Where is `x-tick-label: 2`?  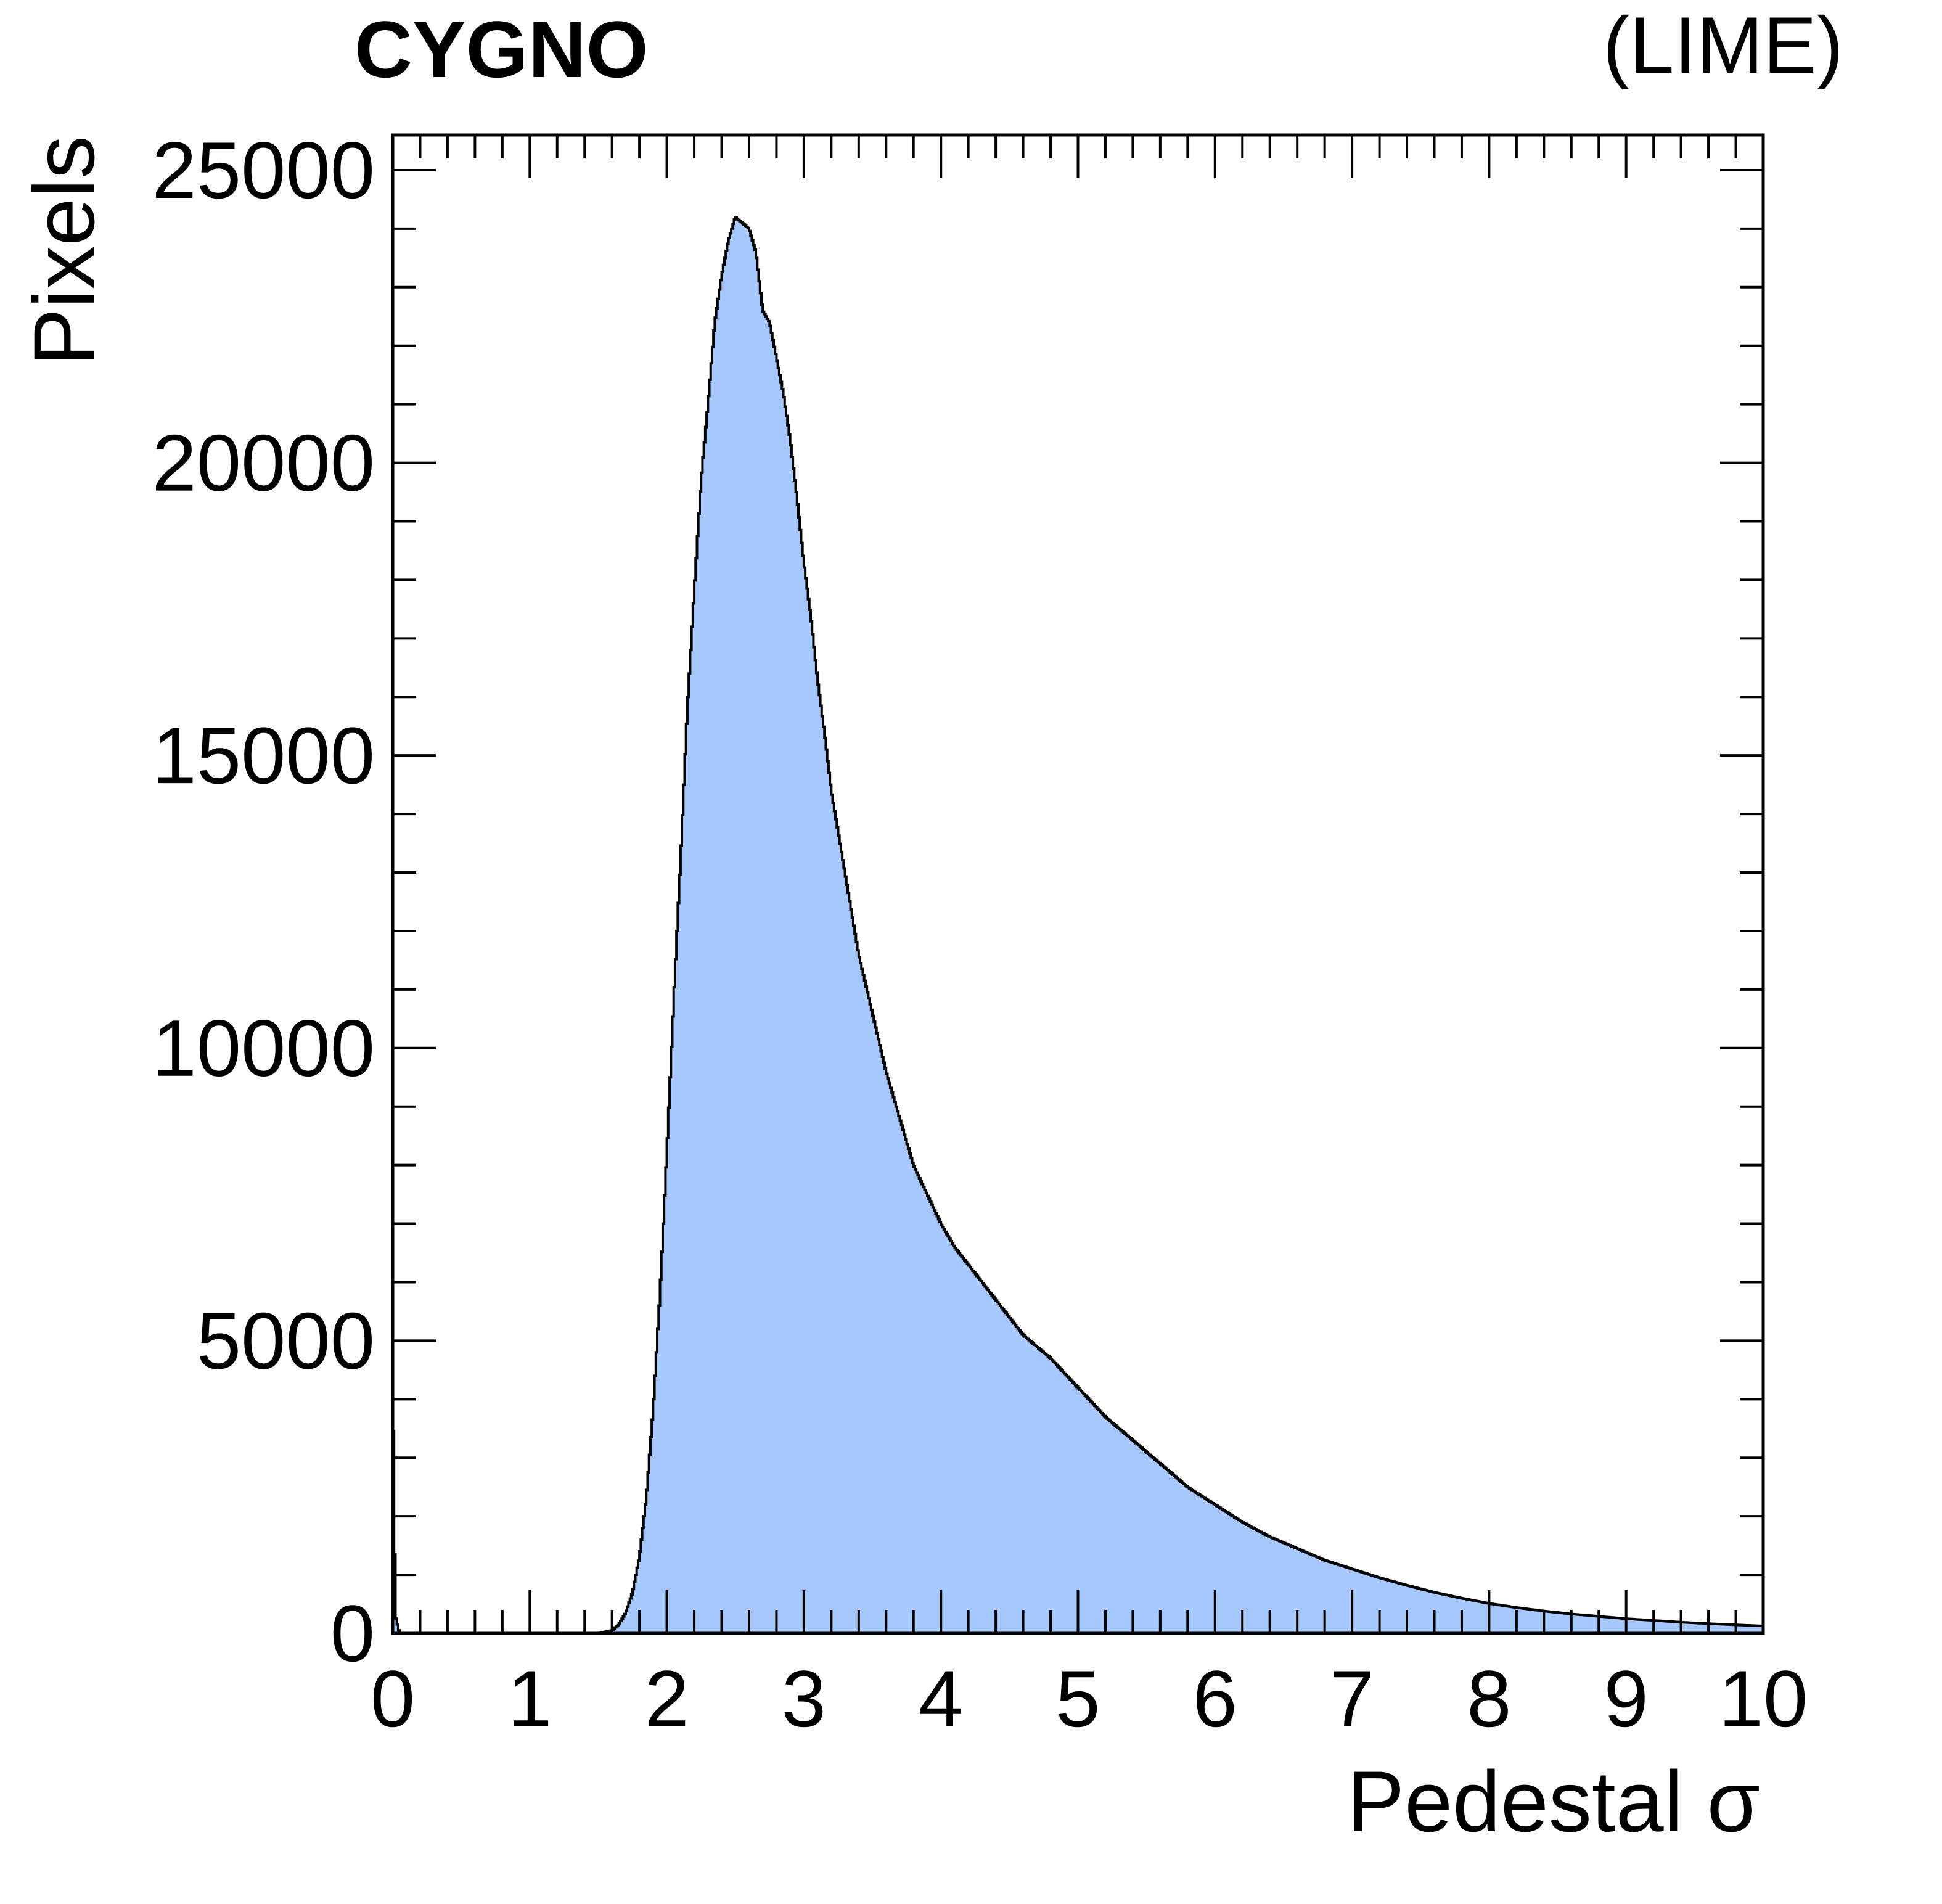
x-tick-label: 2 is located at coordinates (666, 1699).